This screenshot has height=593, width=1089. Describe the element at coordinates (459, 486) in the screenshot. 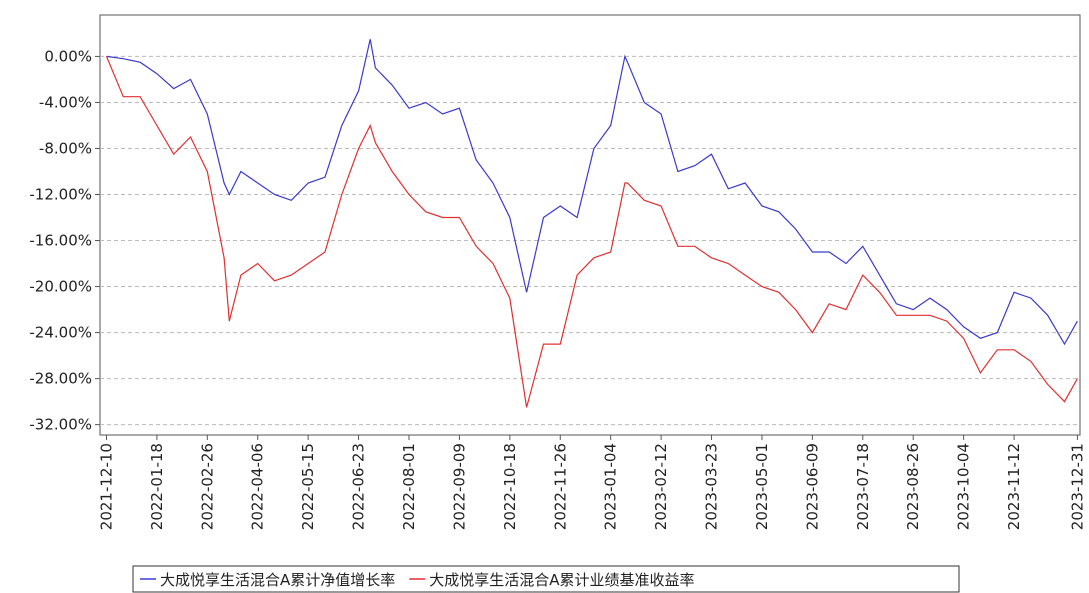

I see `x-tick-label: 2022-09-09` at that location.